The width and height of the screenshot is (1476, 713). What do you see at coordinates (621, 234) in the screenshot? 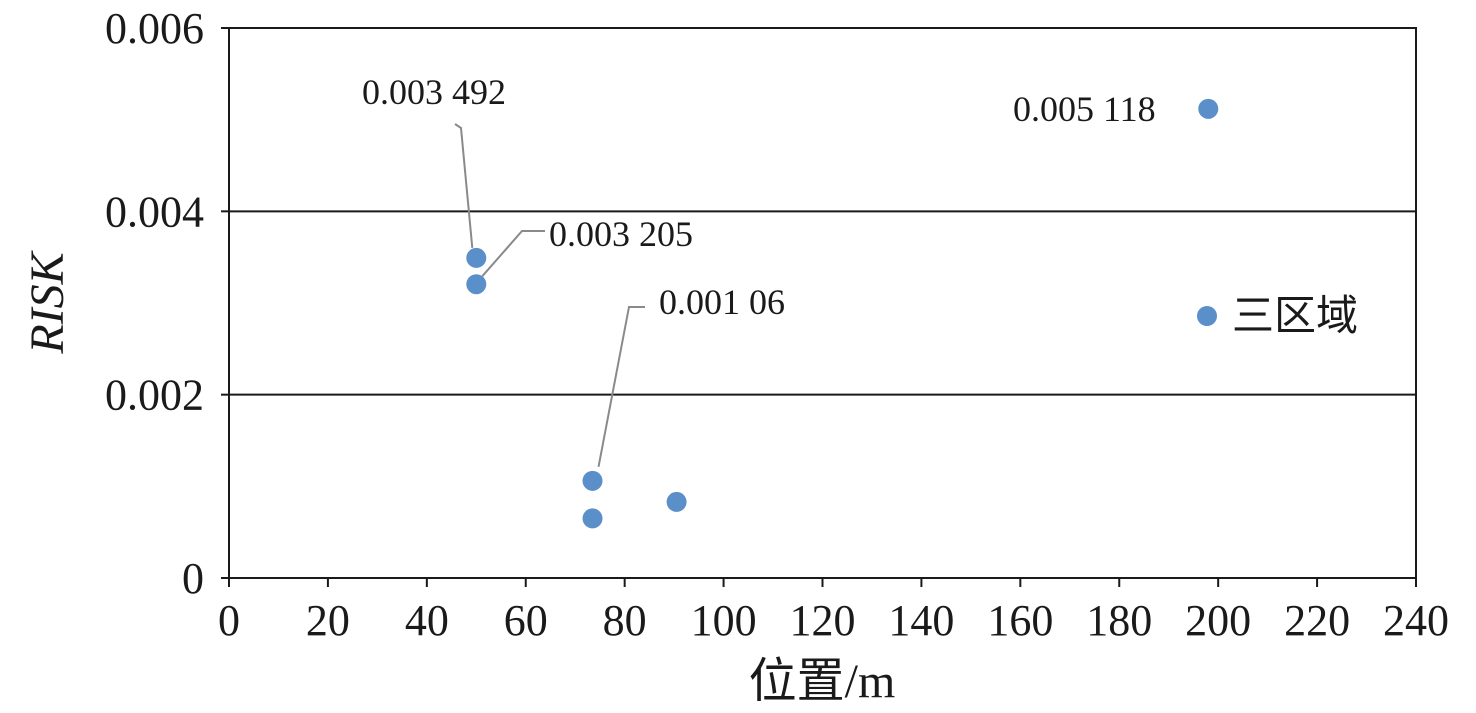
I see `data-label-2: 0.003 205` at bounding box center [621, 234].